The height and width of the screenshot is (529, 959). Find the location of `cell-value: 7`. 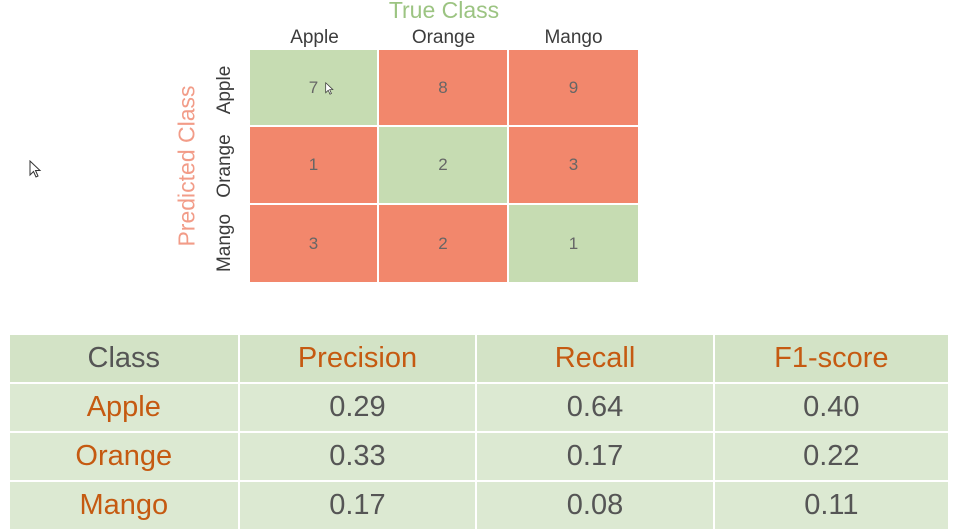

cell-value: 7 is located at coordinates (313, 87).